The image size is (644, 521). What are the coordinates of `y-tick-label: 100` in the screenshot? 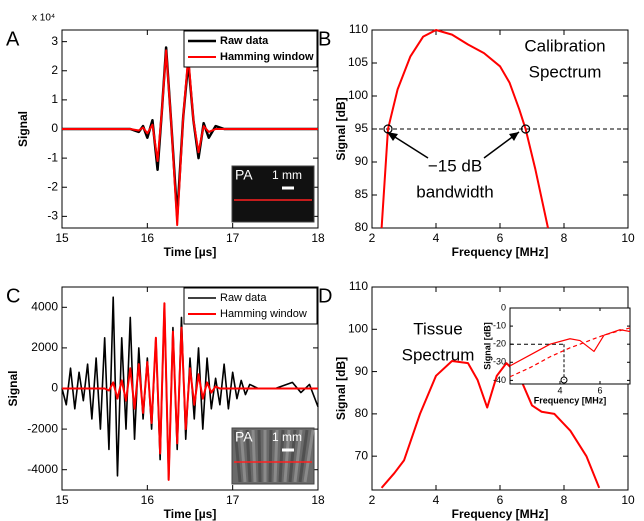 It's located at (358, 95).